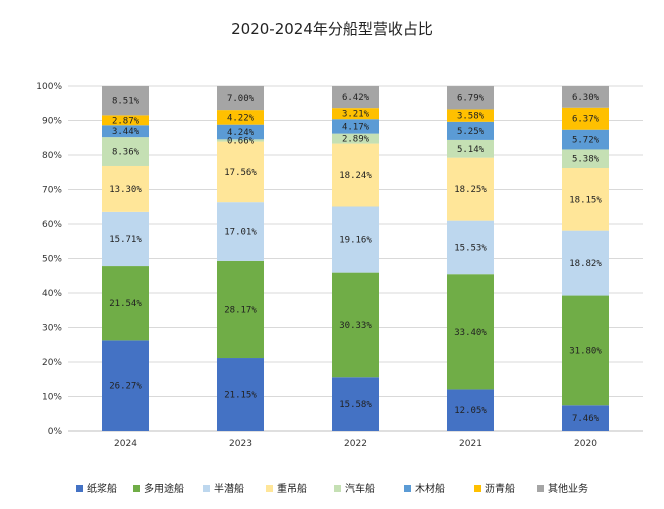  I want to click on data-label: 26.27%, so click(125, 387).